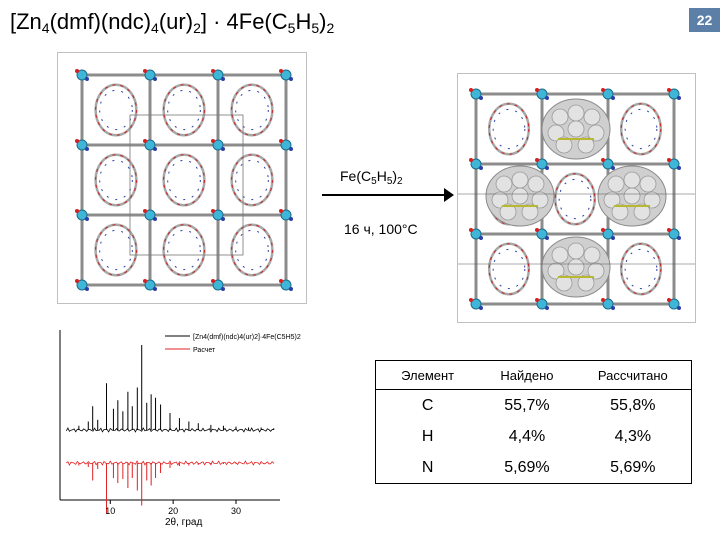  I want to click on header-calculated: Рассчитано, so click(633, 375).